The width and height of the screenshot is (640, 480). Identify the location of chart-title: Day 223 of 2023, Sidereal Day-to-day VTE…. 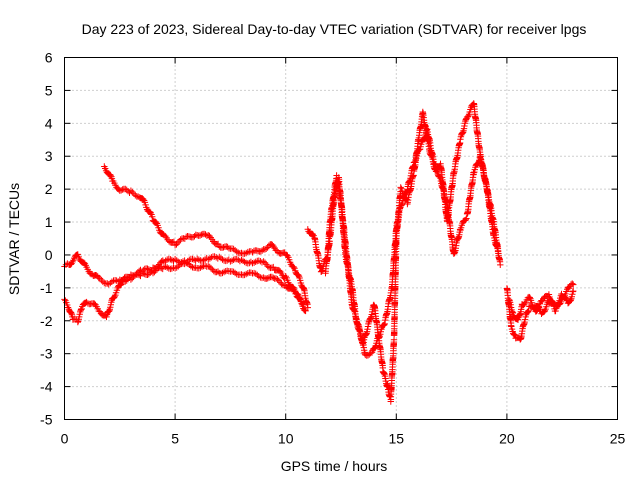
(334, 29).